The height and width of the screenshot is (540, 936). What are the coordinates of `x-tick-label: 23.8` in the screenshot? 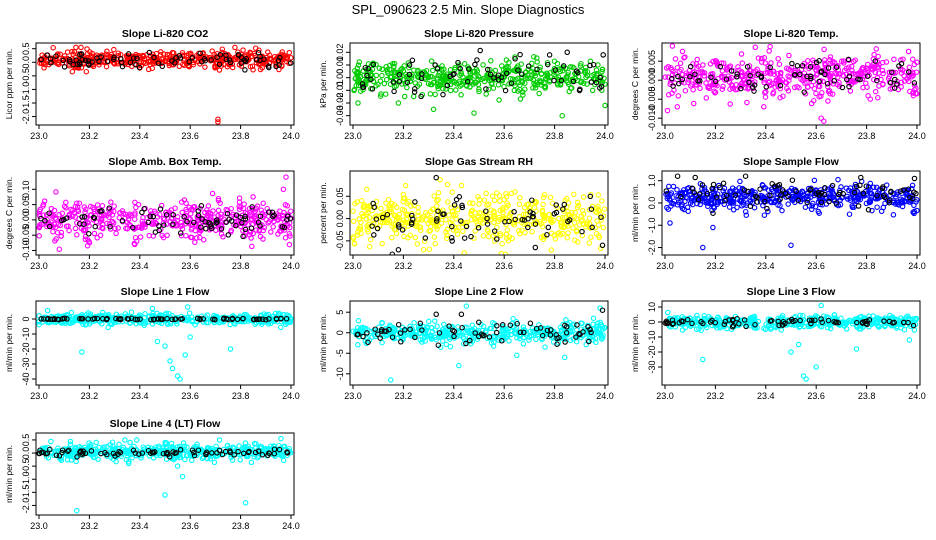 It's located at (555, 266).